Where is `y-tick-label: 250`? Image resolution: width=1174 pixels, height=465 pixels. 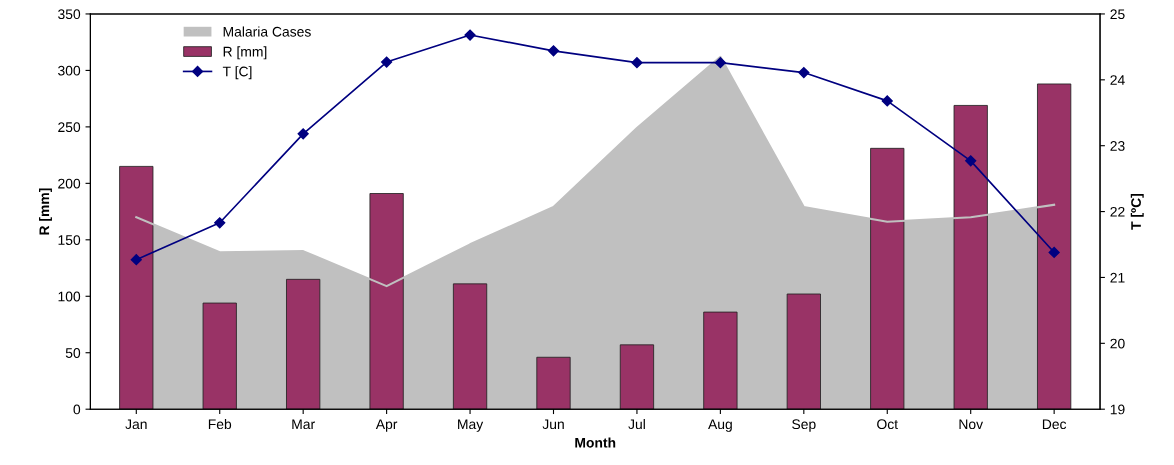
y-tick-label: 250 is located at coordinates (69, 127).